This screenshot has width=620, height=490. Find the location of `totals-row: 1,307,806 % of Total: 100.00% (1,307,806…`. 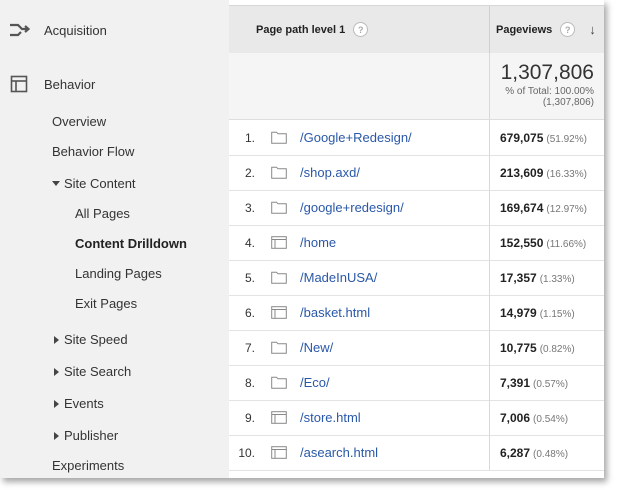

totals-row: 1,307,806 % of Total: 100.00% (1,307,806… is located at coordinates (416, 86).